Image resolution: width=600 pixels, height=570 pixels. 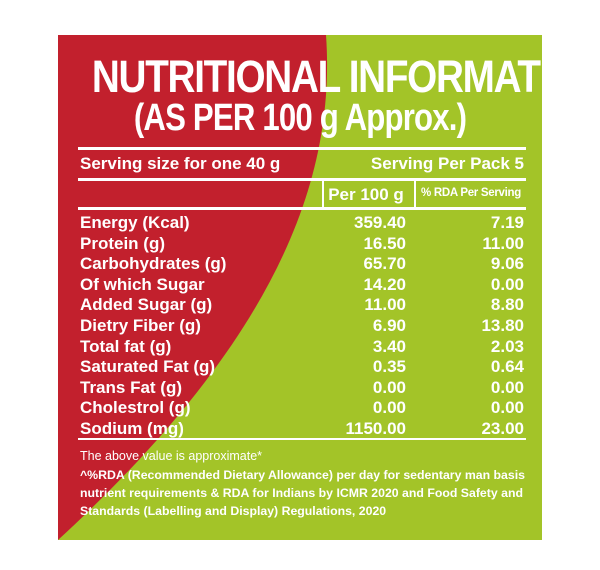 What do you see at coordinates (302, 439) in the screenshot?
I see `table-bottom-divider` at bounding box center [302, 439].